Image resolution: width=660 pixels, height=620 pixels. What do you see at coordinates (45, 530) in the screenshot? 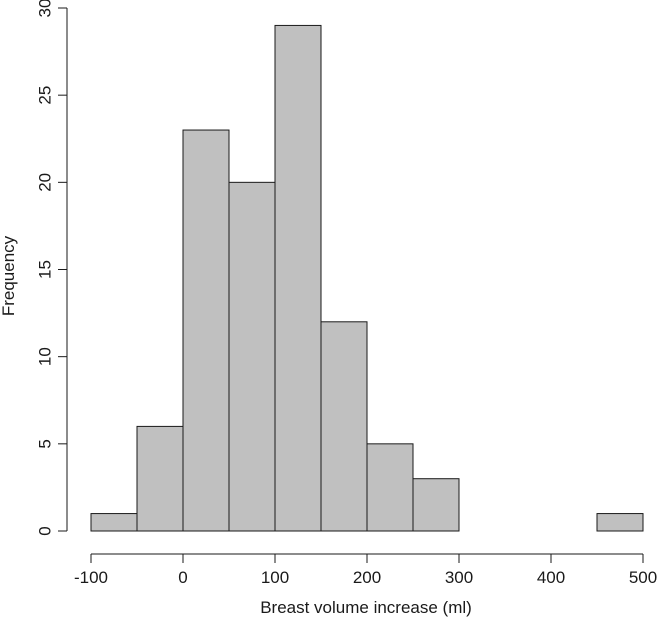
I see `y-tick-label-0: 0` at bounding box center [45, 530].